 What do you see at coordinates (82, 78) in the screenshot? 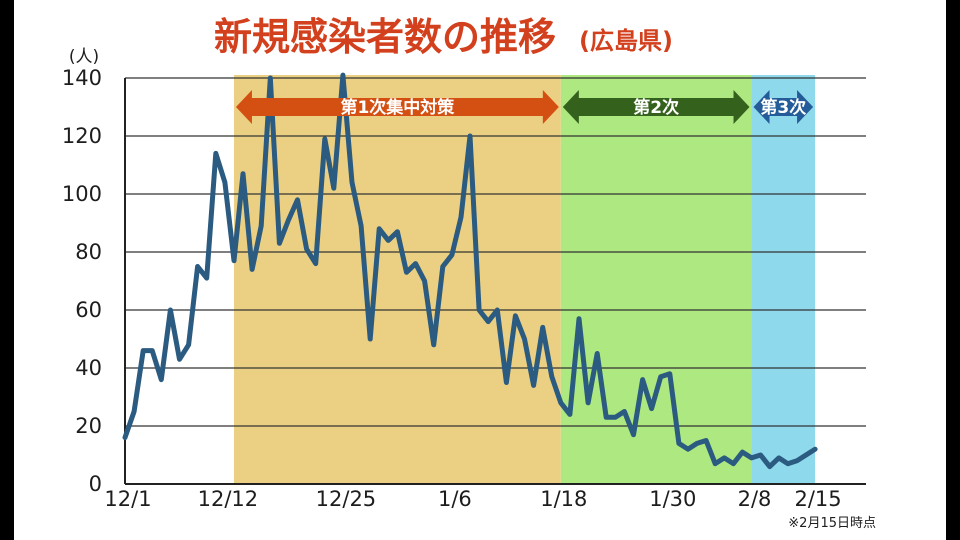
I see `y-tick-label: 140` at bounding box center [82, 78].